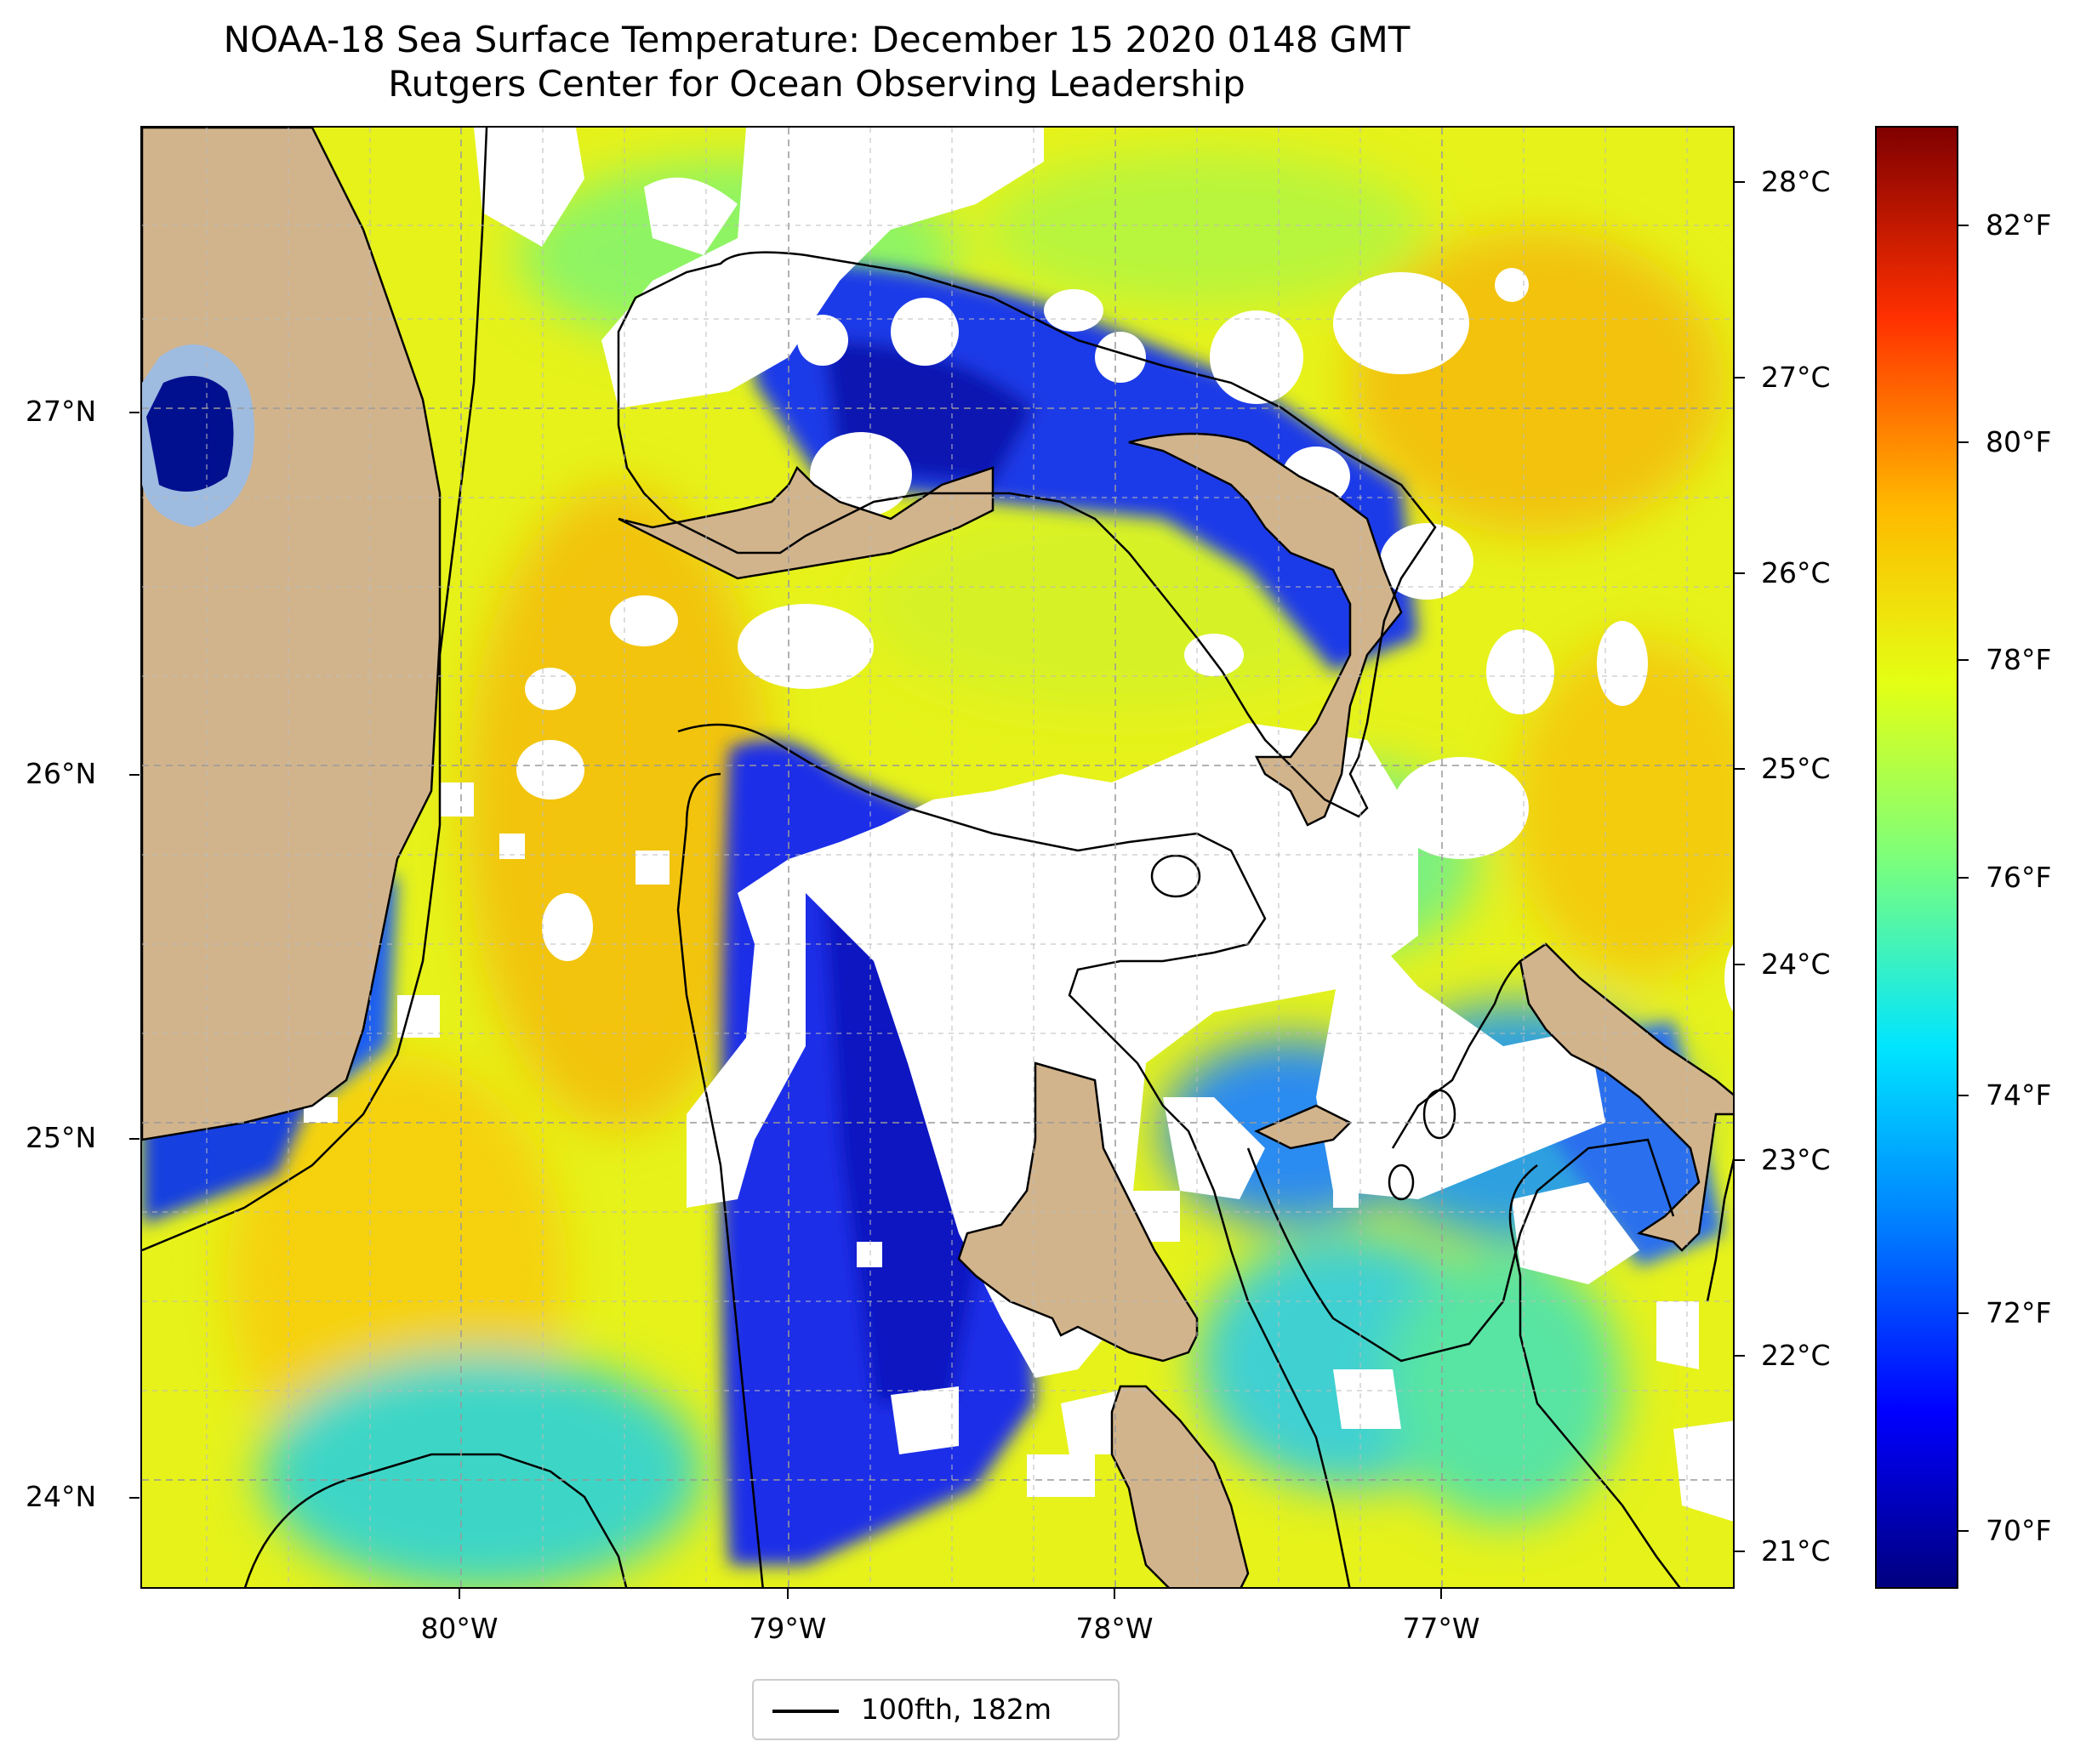 The height and width of the screenshot is (1764, 2086). I want to click on legend: 100fth, 182m, so click(936, 1709).